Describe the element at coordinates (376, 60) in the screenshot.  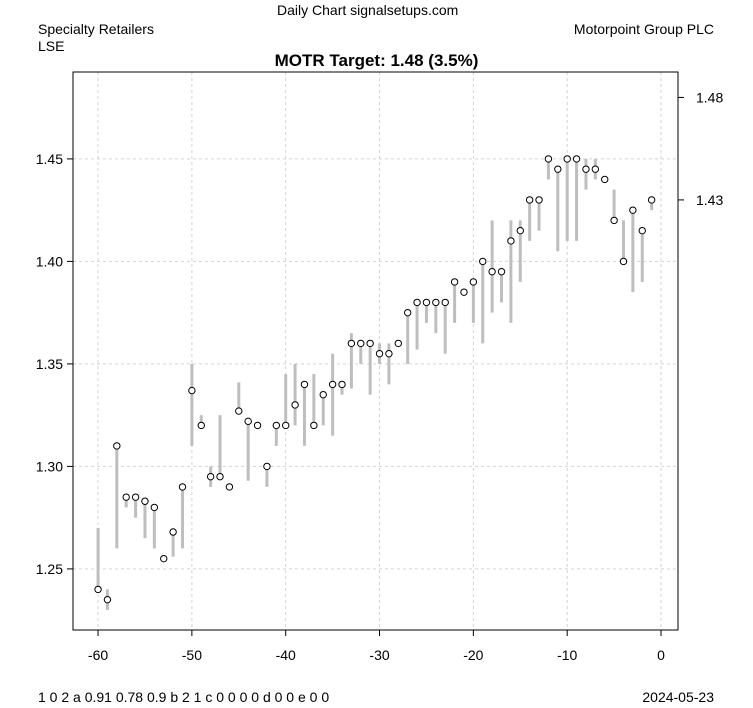
I see `chart-title: MOTR Target: 1.48 (3.5%)` at that location.